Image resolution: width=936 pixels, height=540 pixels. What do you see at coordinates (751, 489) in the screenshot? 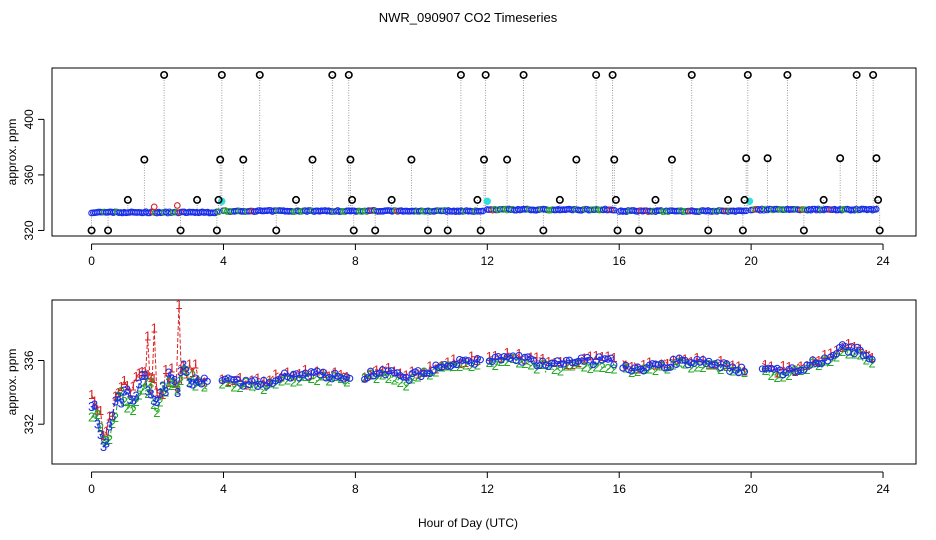
I see `x-tick-label: 20` at bounding box center [751, 489].